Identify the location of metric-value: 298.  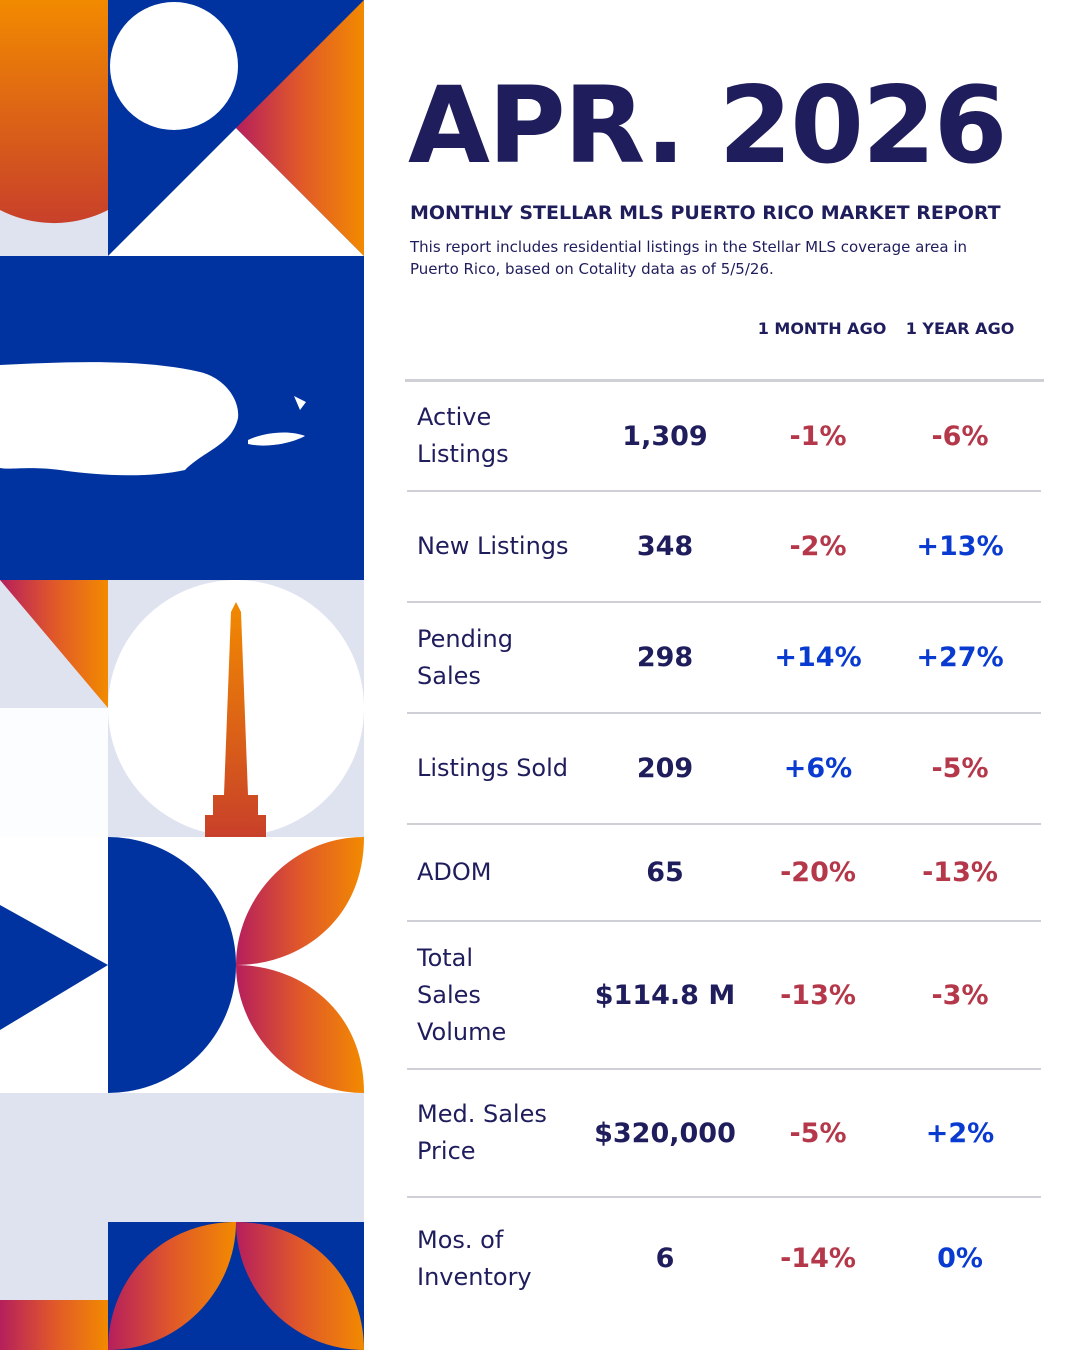
(665, 657).